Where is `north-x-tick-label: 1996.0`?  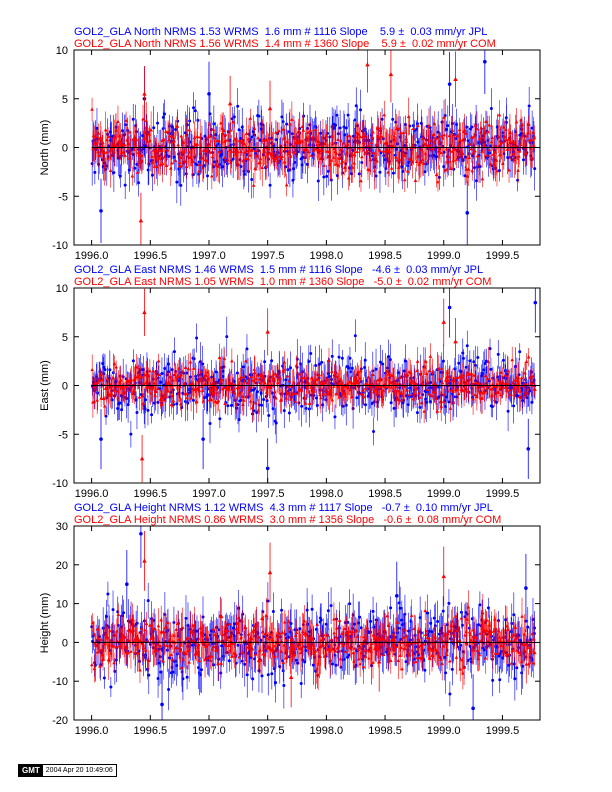 north-x-tick-label: 1996.0 is located at coordinates (92, 256).